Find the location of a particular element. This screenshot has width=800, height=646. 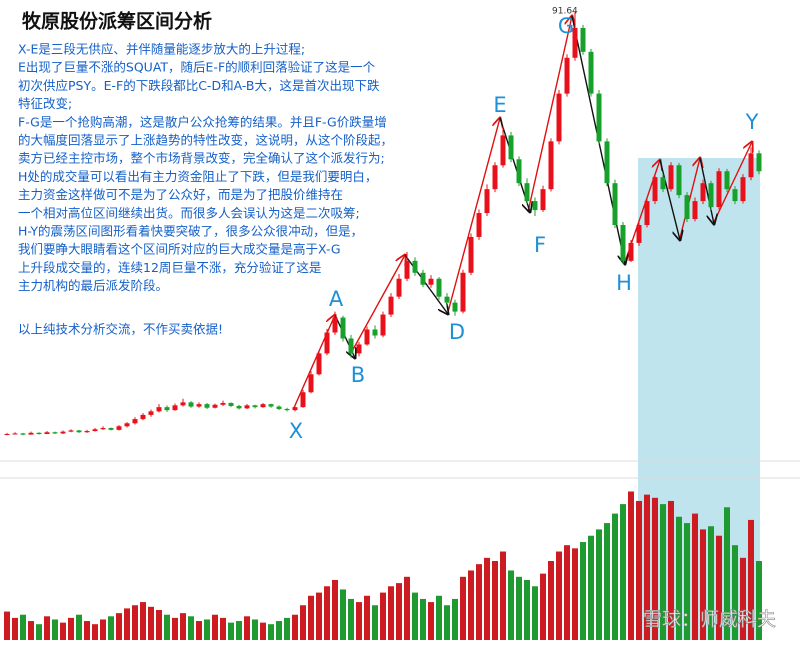

analysis-line: H处的成交量可以看出有主力资金阻止了下跌，但是我们要明白， is located at coordinates (197, 176).